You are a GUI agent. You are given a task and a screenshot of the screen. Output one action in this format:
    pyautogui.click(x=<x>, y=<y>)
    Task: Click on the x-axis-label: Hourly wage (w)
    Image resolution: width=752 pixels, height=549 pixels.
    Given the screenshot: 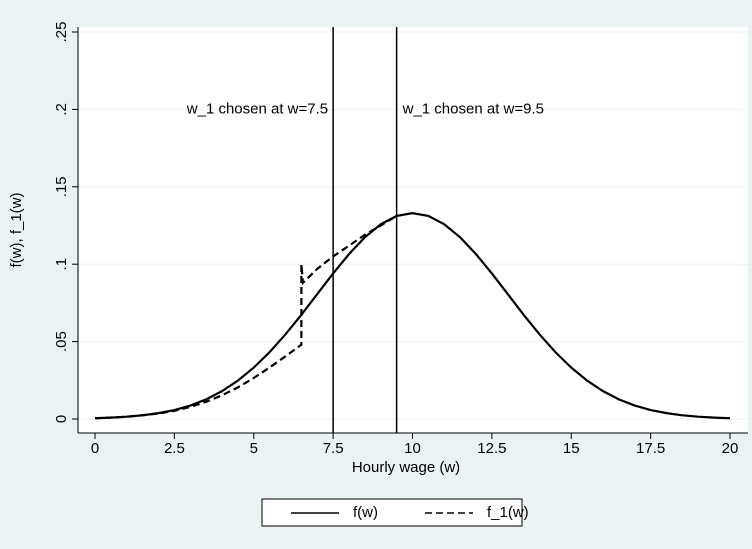 What is the action you would take?
    pyautogui.click(x=406, y=467)
    